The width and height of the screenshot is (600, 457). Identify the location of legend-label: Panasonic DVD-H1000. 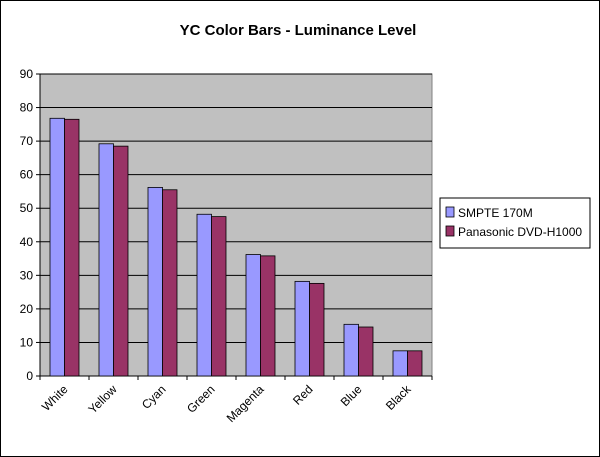
(520, 232).